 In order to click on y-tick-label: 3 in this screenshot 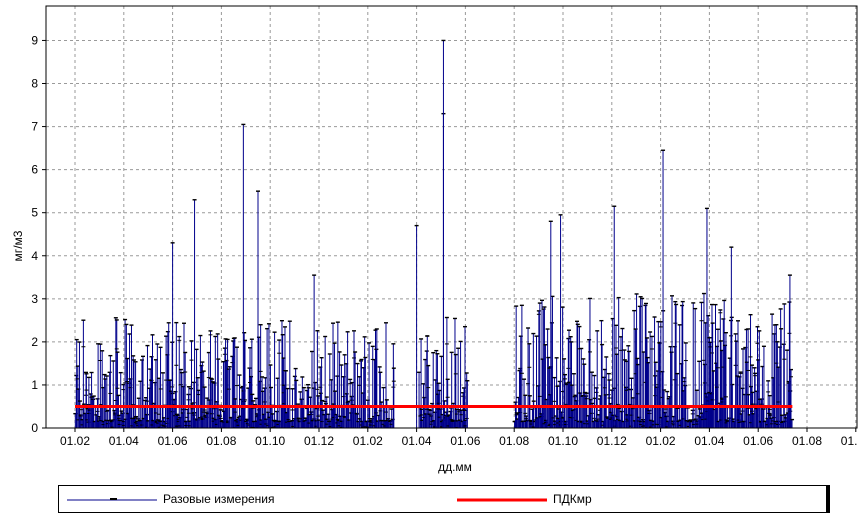, I will do `click(34, 299)`.